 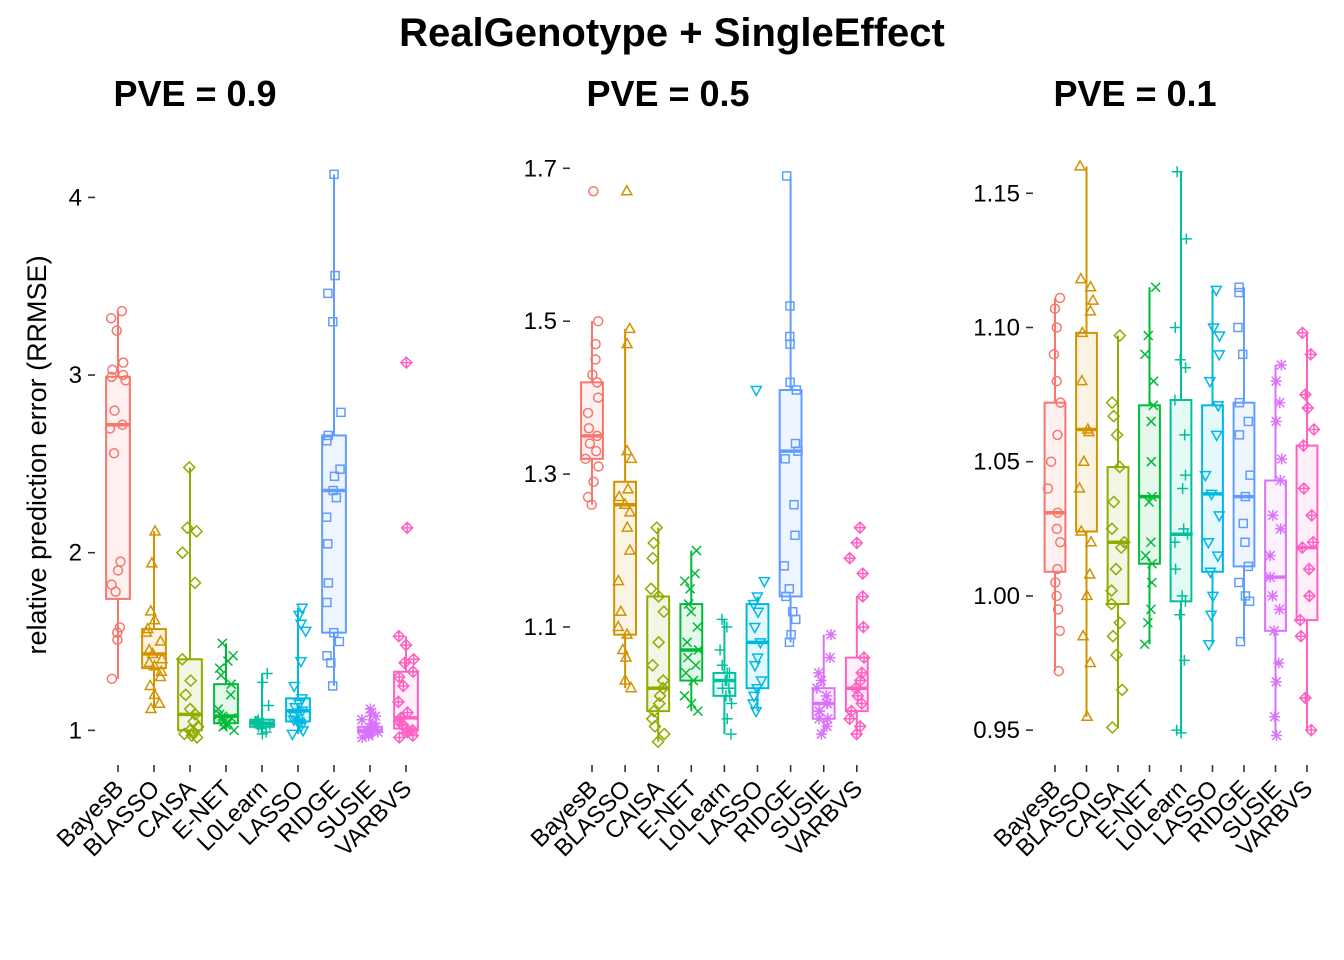 I want to click on panel-2-iqr-e-net, so click(x=691, y=642).